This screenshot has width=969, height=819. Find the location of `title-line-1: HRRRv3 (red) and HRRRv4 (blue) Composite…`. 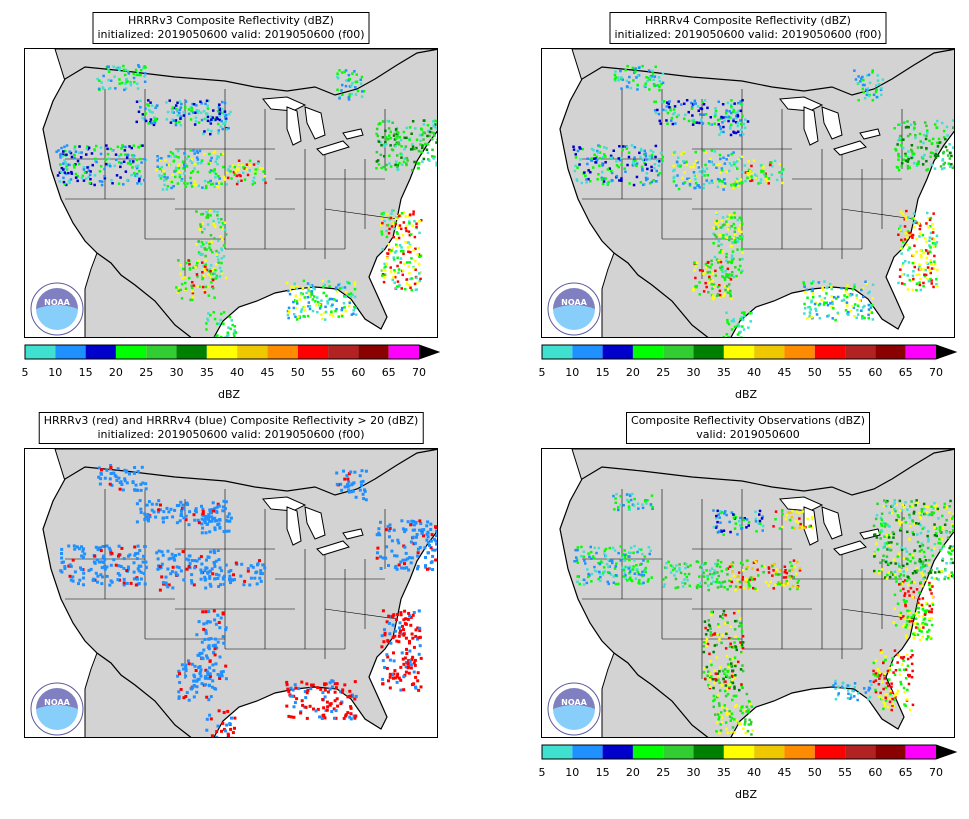

title-line-1: HRRRv3 (red) and HRRRv4 (blue) Composite… is located at coordinates (231, 420).